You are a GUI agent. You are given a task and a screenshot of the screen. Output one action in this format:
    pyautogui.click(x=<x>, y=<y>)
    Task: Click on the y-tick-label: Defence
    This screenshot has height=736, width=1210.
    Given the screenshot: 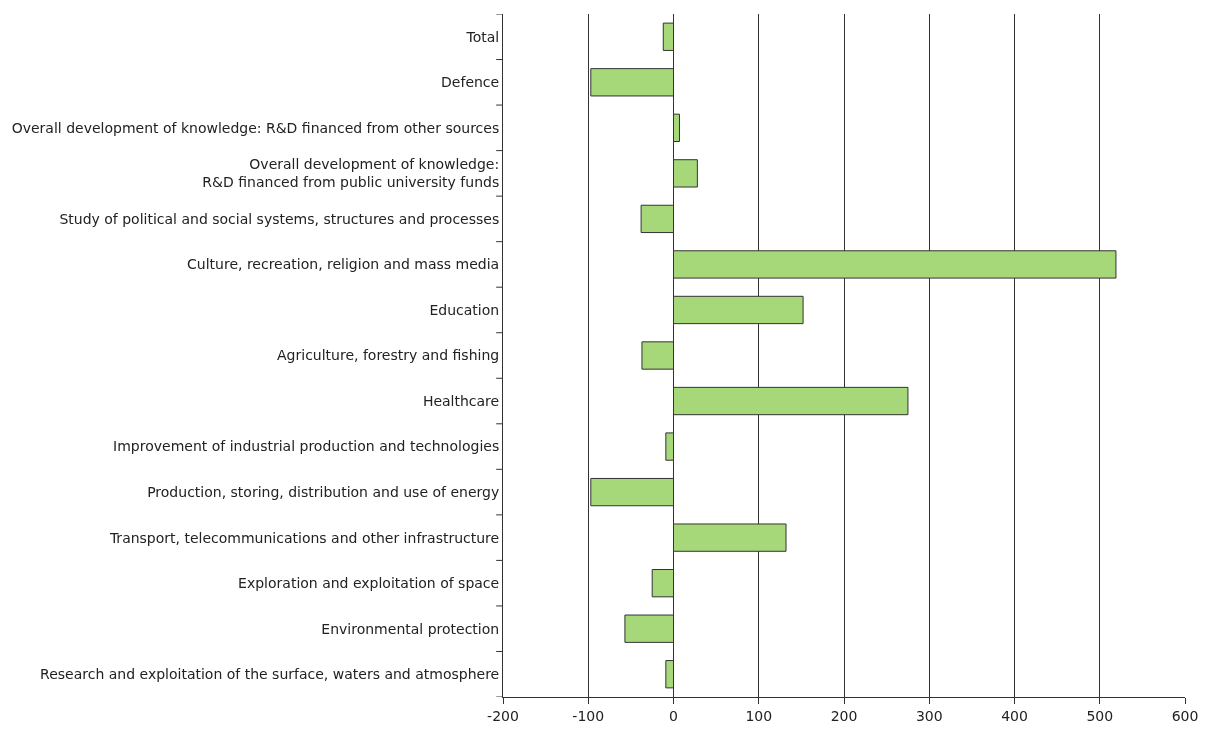 What is the action you would take?
    pyautogui.click(x=470, y=82)
    